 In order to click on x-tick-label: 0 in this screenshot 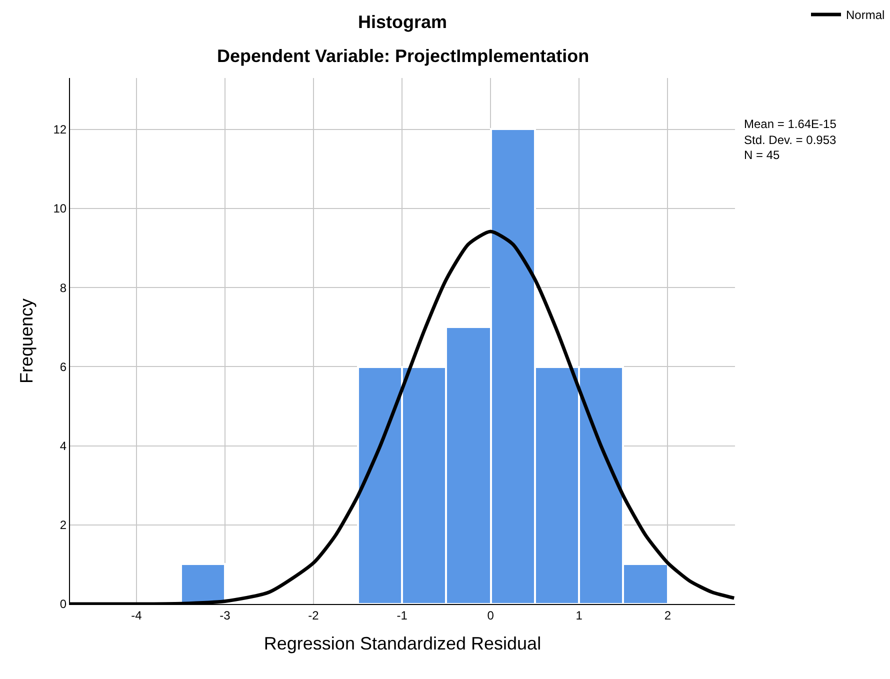, I will do `click(490, 615)`.